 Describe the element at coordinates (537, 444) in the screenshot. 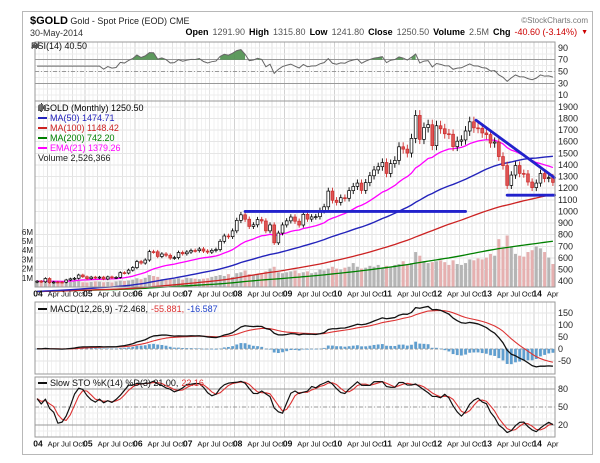

I see `x-axis-label: 14` at that location.